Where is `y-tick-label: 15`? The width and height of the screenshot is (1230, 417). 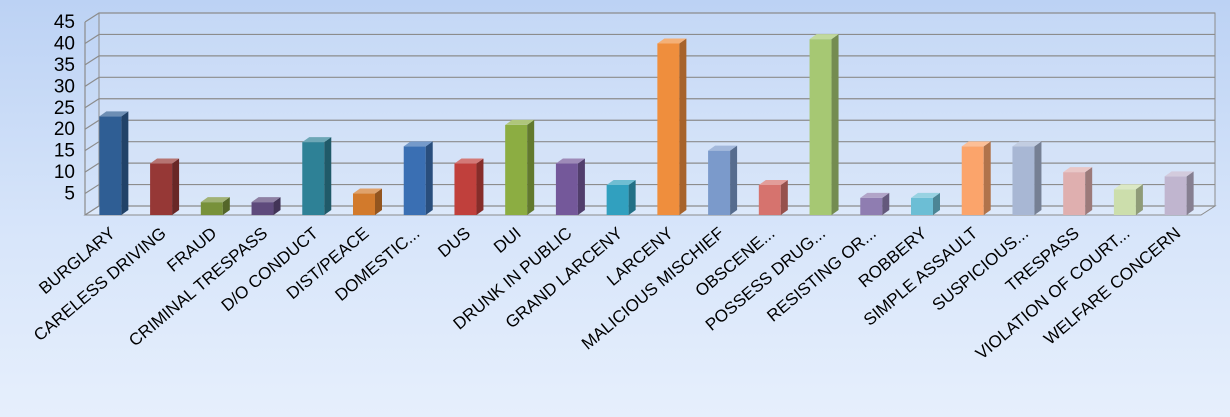
y-tick-label: 15 is located at coordinates (64, 151).